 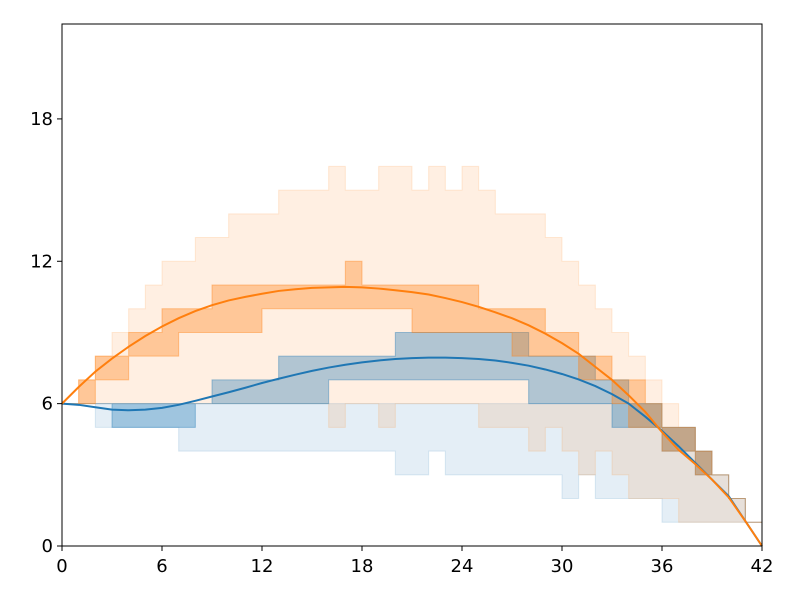 I want to click on y-tick-label: 12, so click(x=41, y=261).